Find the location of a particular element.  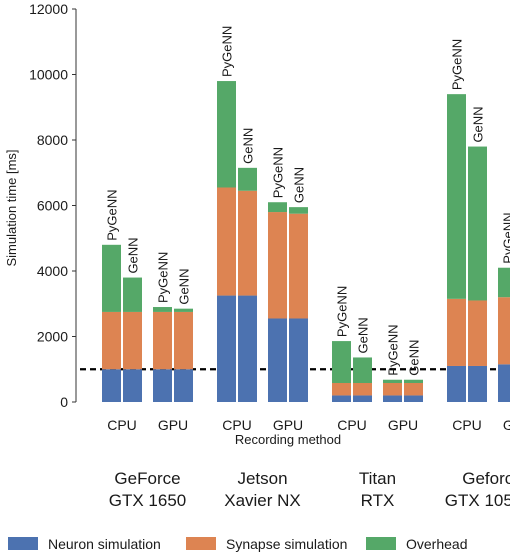

y-tick-label: 4000 is located at coordinates (52, 271).